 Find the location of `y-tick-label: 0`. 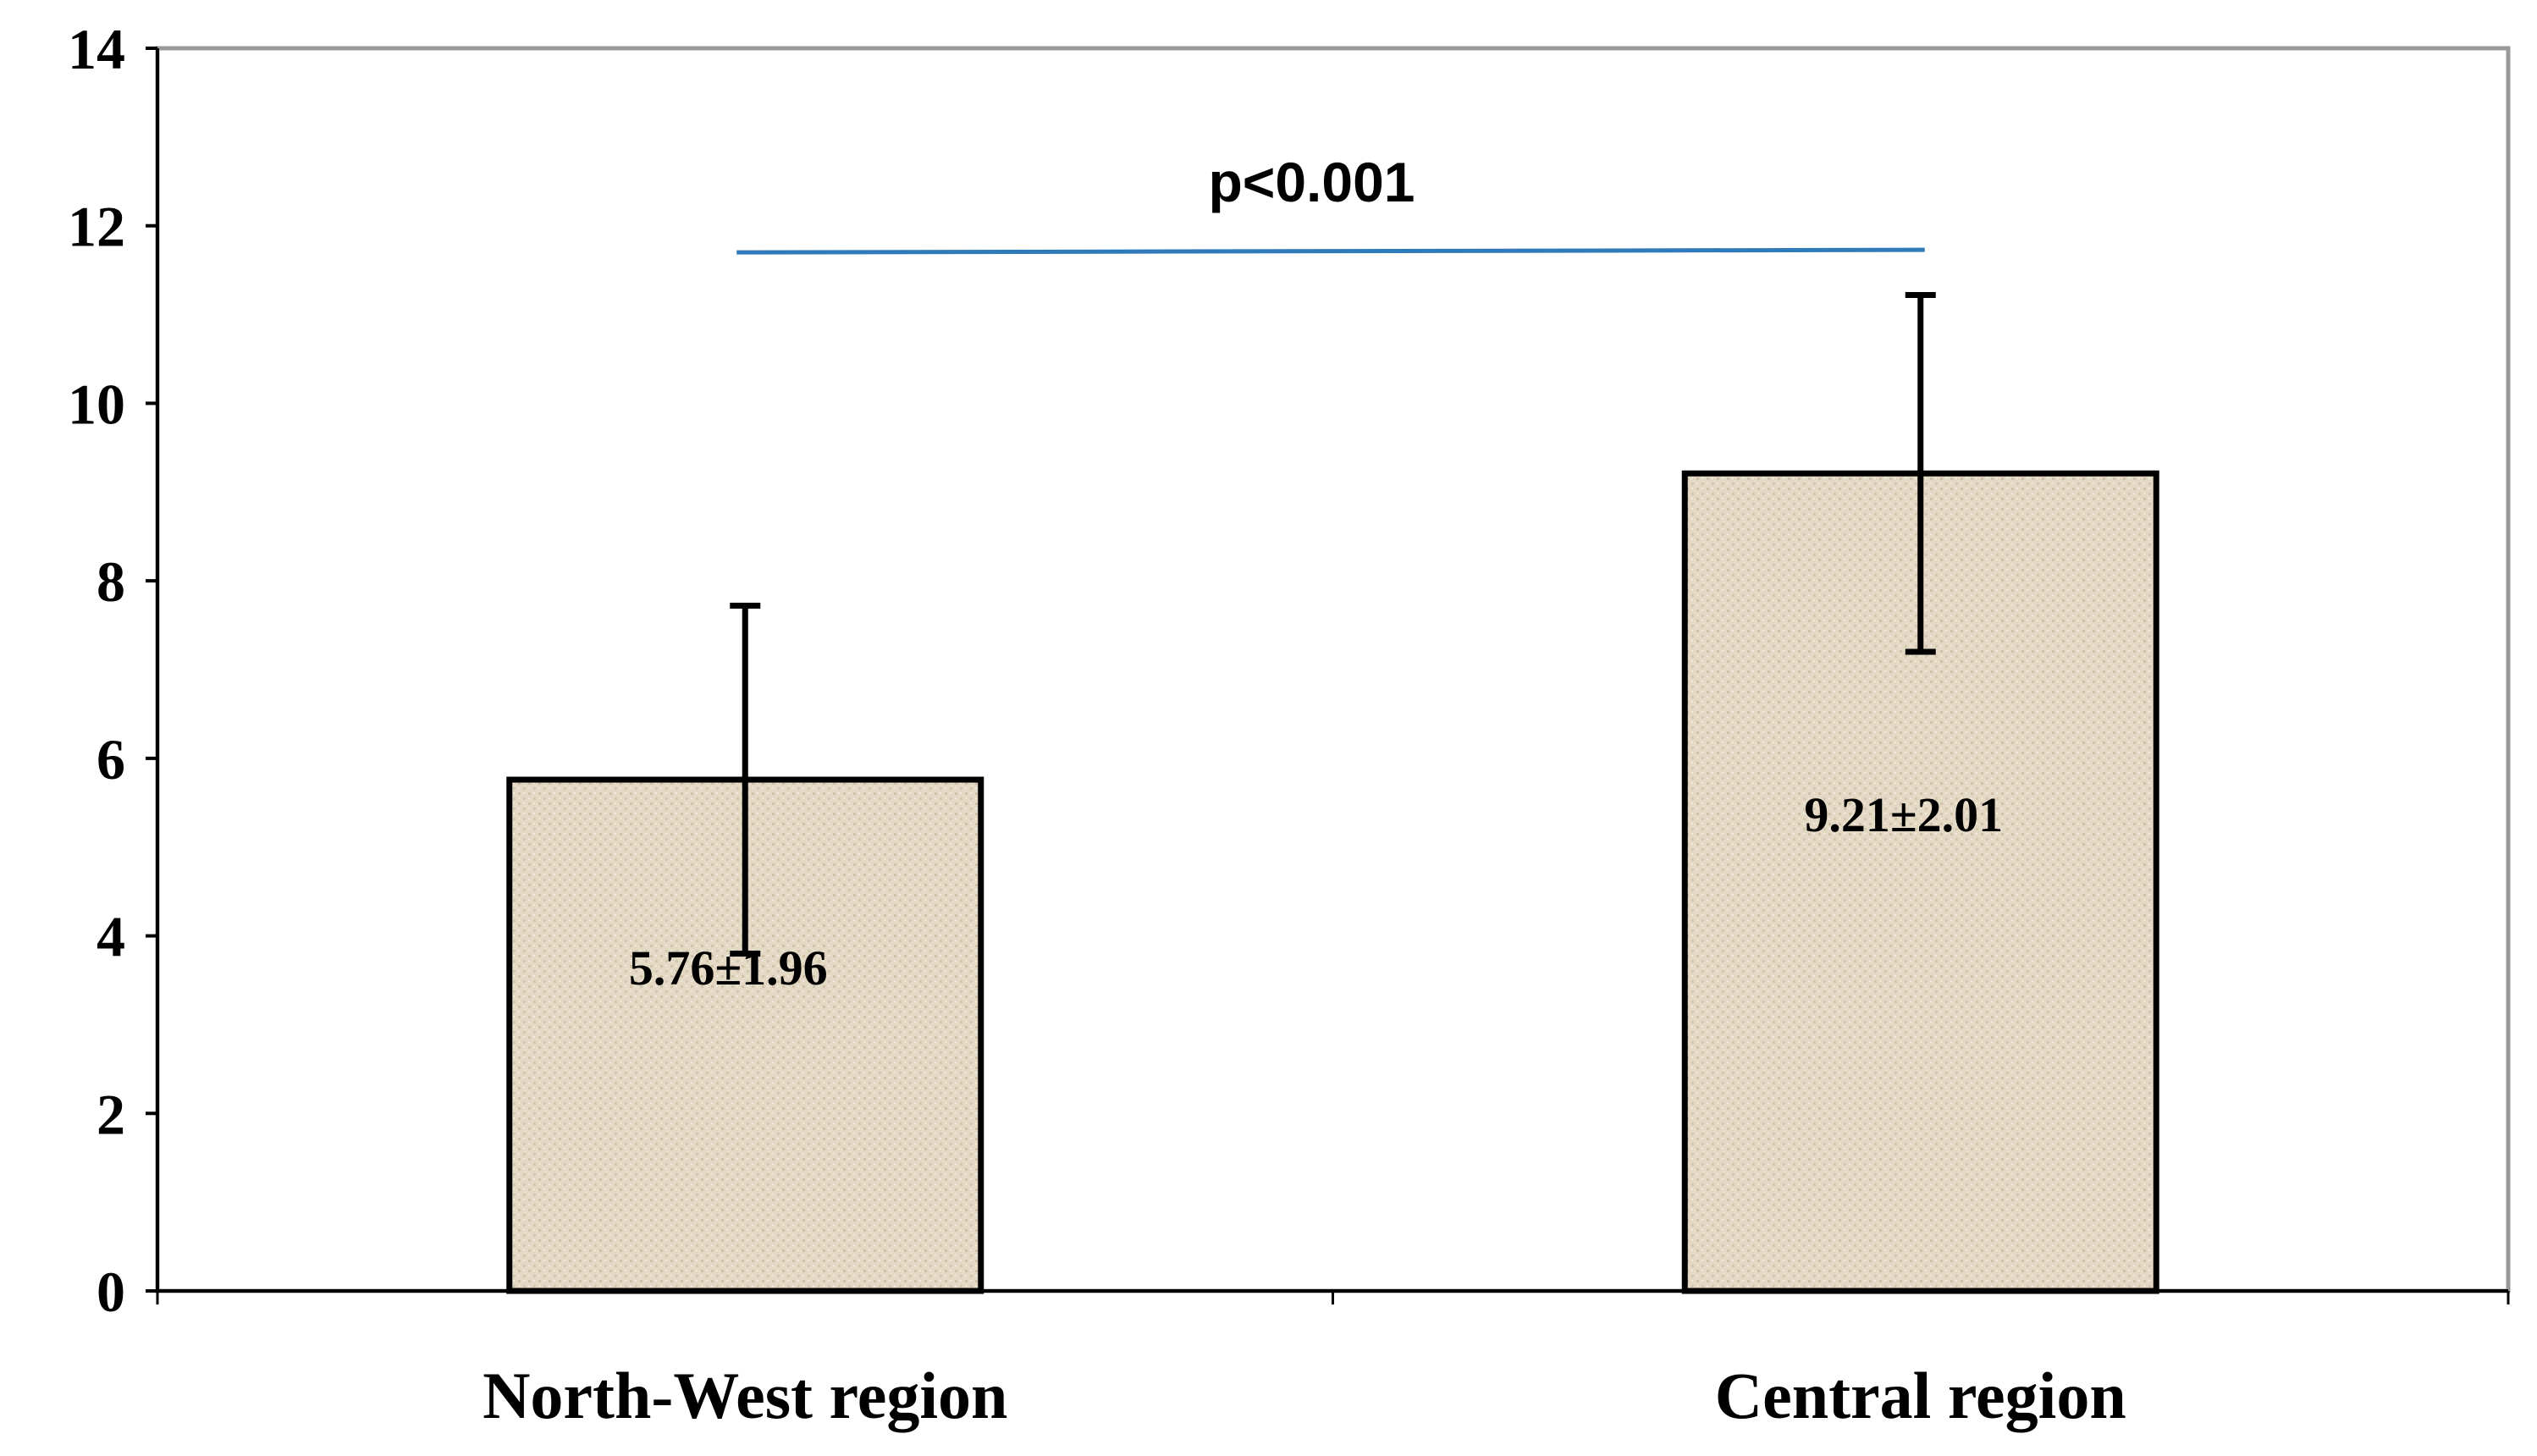

y-tick-label: 0 is located at coordinates (111, 1292).